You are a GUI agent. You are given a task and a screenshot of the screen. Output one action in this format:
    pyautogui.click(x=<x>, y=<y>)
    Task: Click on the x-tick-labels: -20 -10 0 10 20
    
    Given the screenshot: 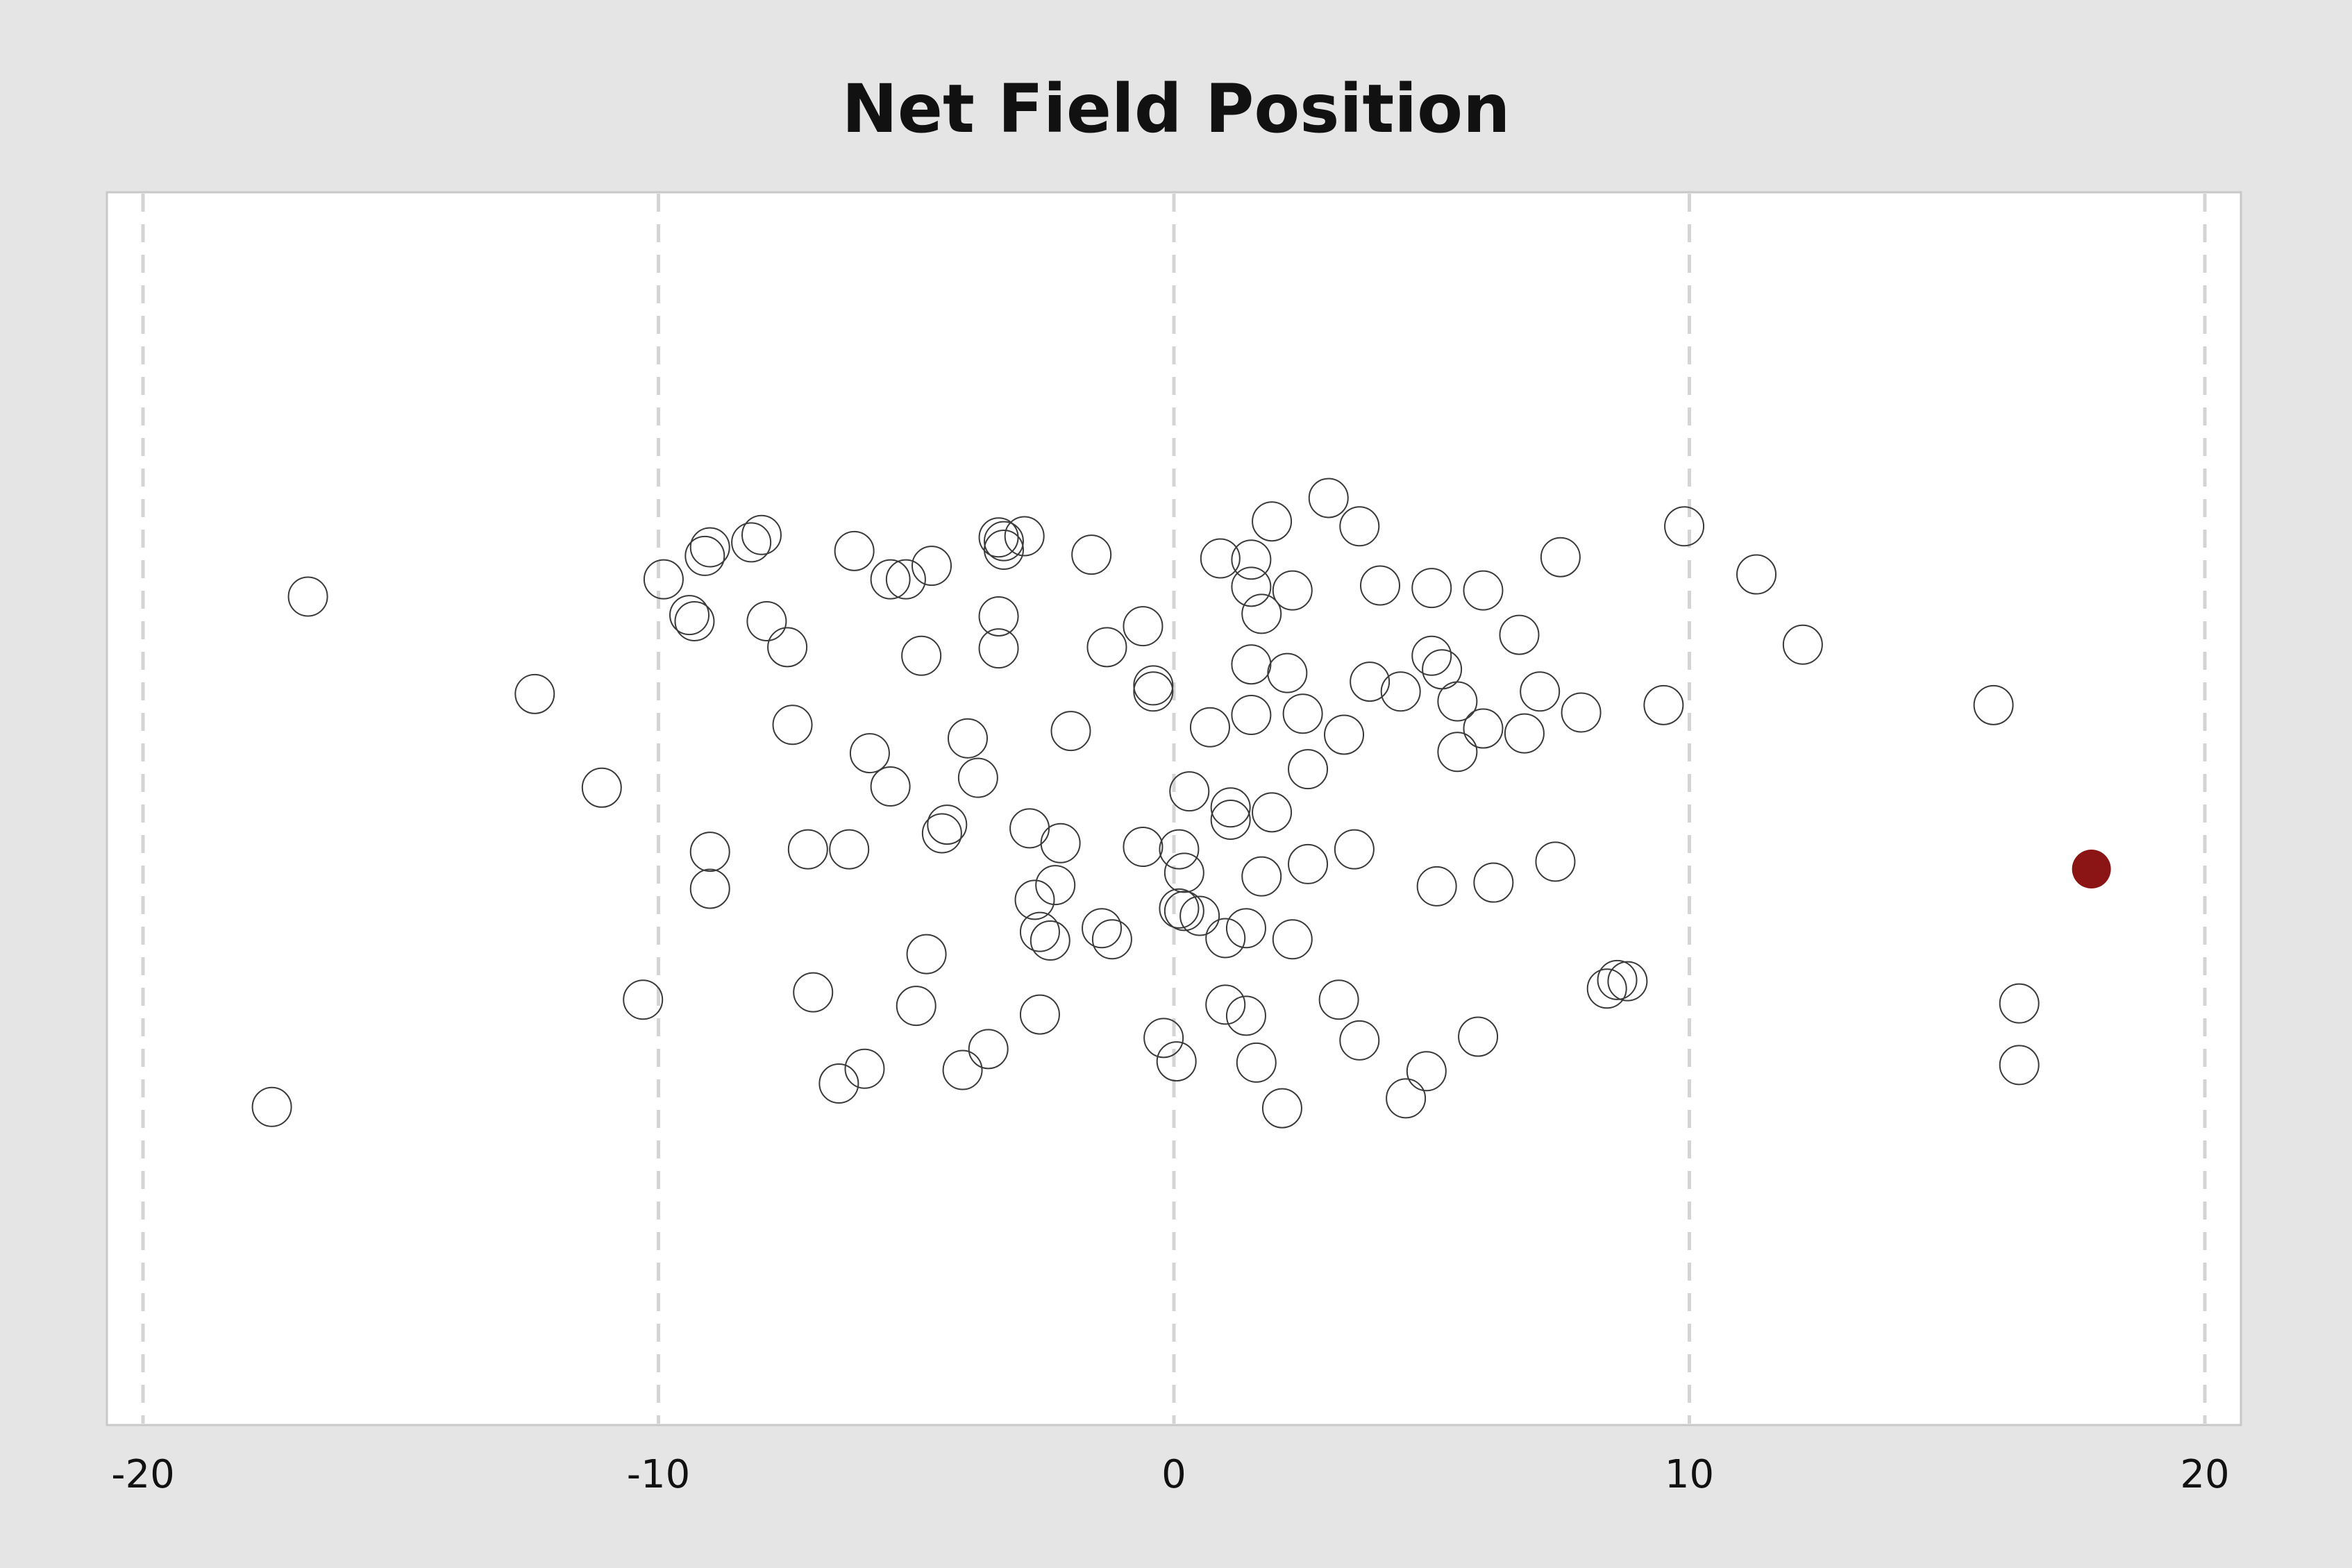 What is the action you would take?
    pyautogui.click(x=1170, y=1474)
    